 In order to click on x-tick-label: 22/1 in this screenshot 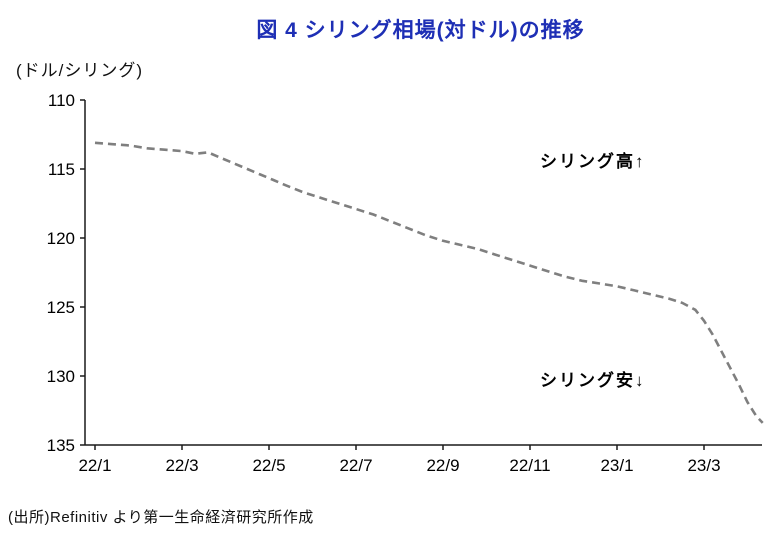, I will do `click(94, 465)`.